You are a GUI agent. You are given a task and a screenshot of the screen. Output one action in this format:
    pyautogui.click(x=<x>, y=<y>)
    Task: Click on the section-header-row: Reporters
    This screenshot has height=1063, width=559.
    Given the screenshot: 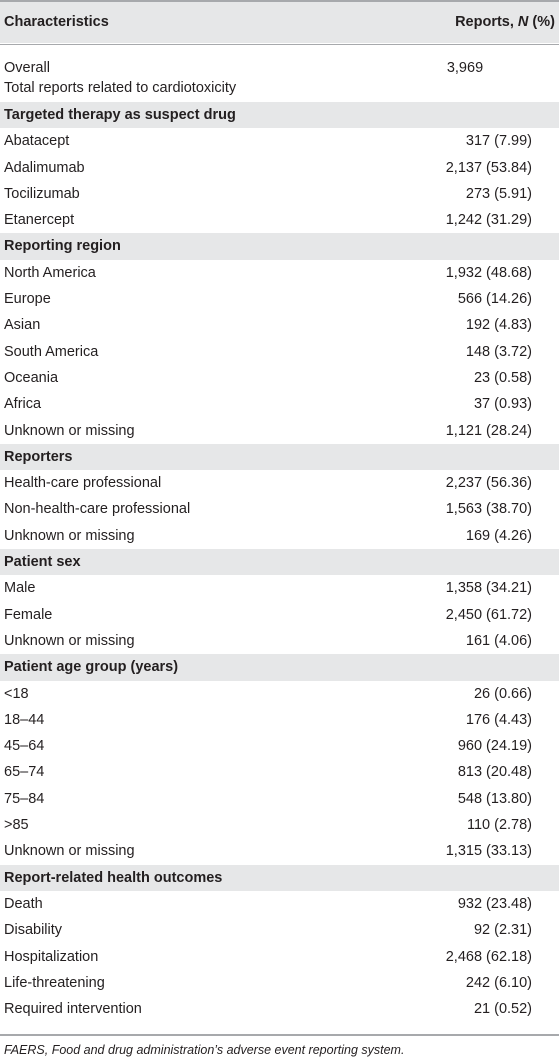 What is the action you would take?
    pyautogui.click(x=279, y=457)
    